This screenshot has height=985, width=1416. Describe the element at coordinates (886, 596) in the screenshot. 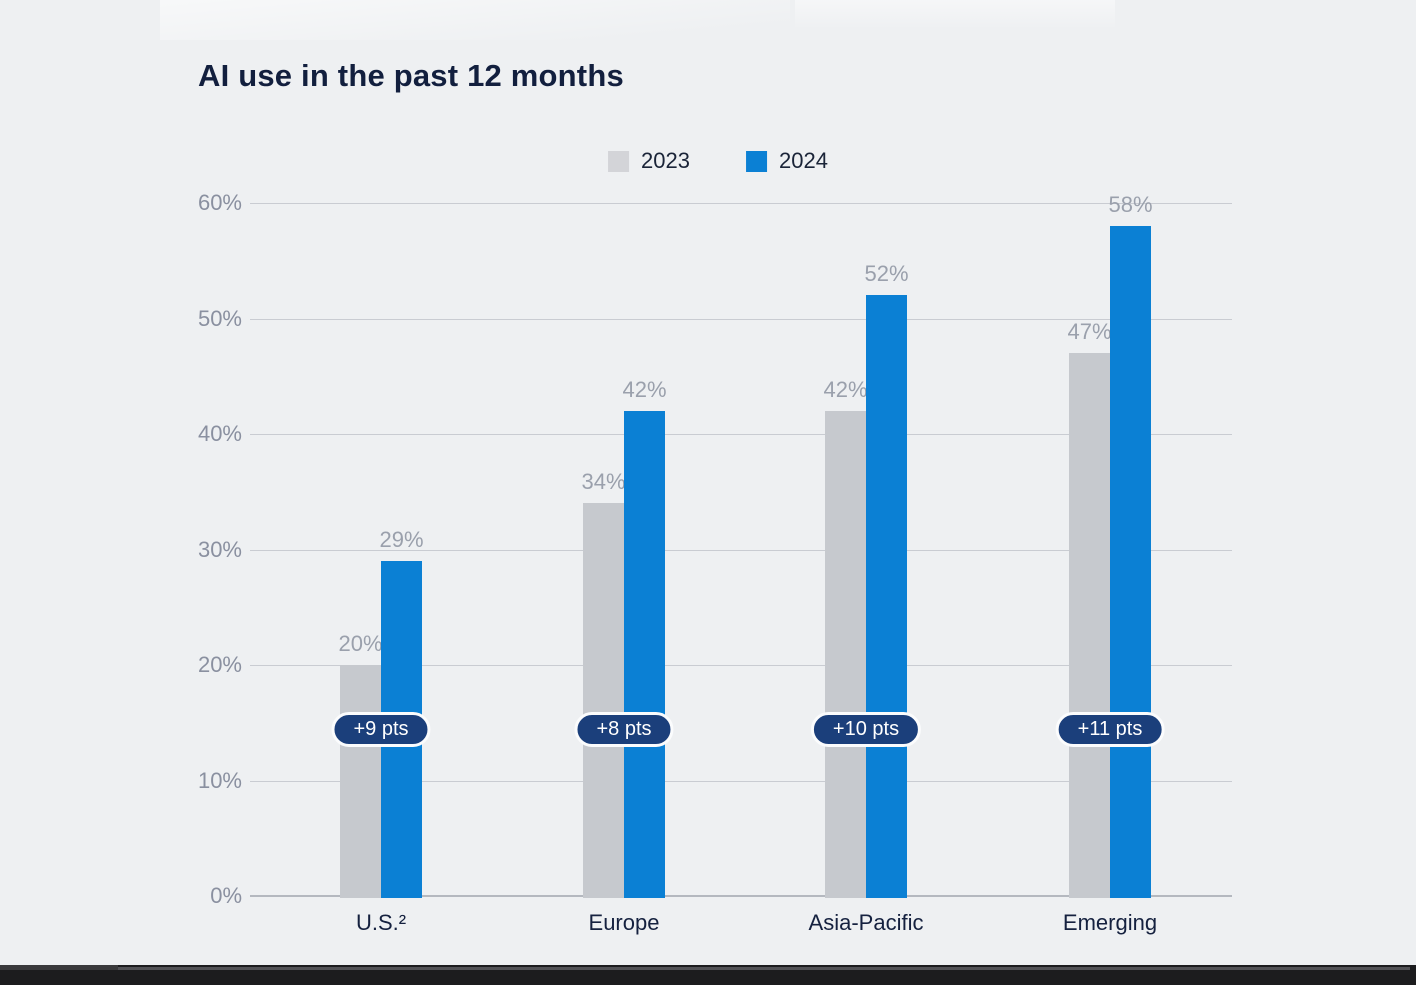

I see `bar-2024-Asia-Pacific` at that location.